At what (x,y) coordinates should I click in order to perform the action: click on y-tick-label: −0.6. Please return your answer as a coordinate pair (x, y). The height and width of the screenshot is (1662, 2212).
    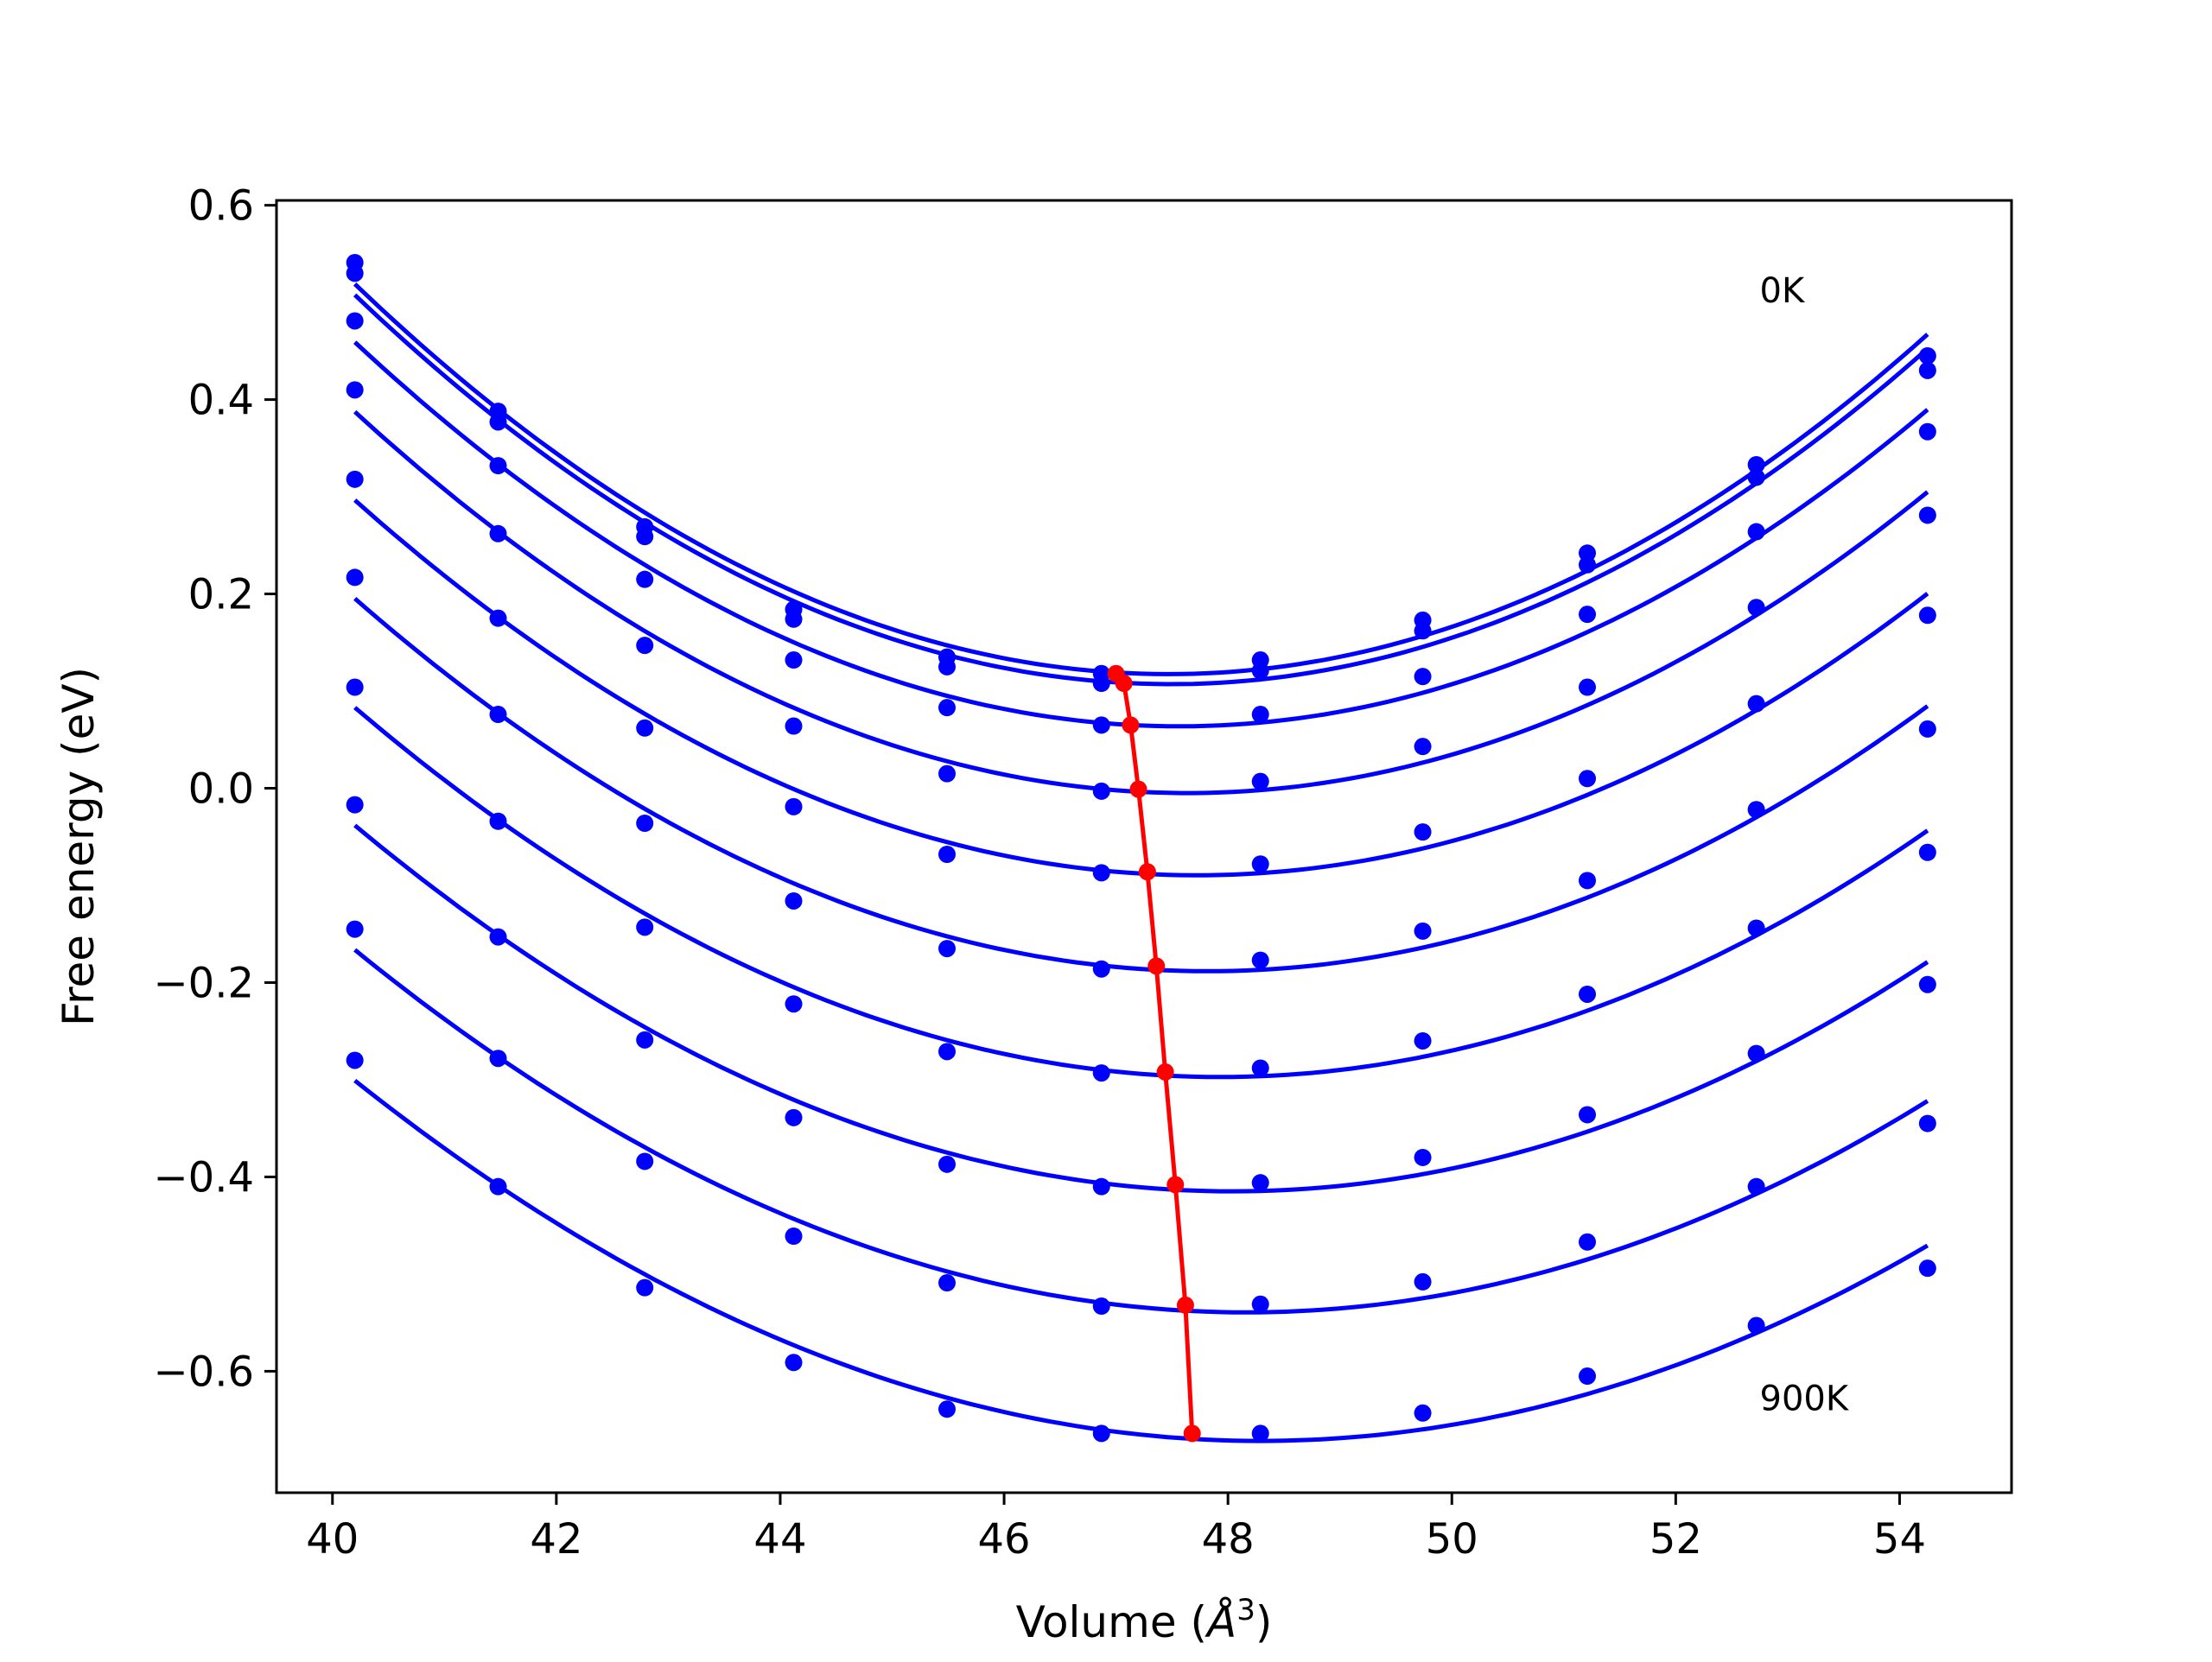
    Looking at the image, I should click on (203, 1372).